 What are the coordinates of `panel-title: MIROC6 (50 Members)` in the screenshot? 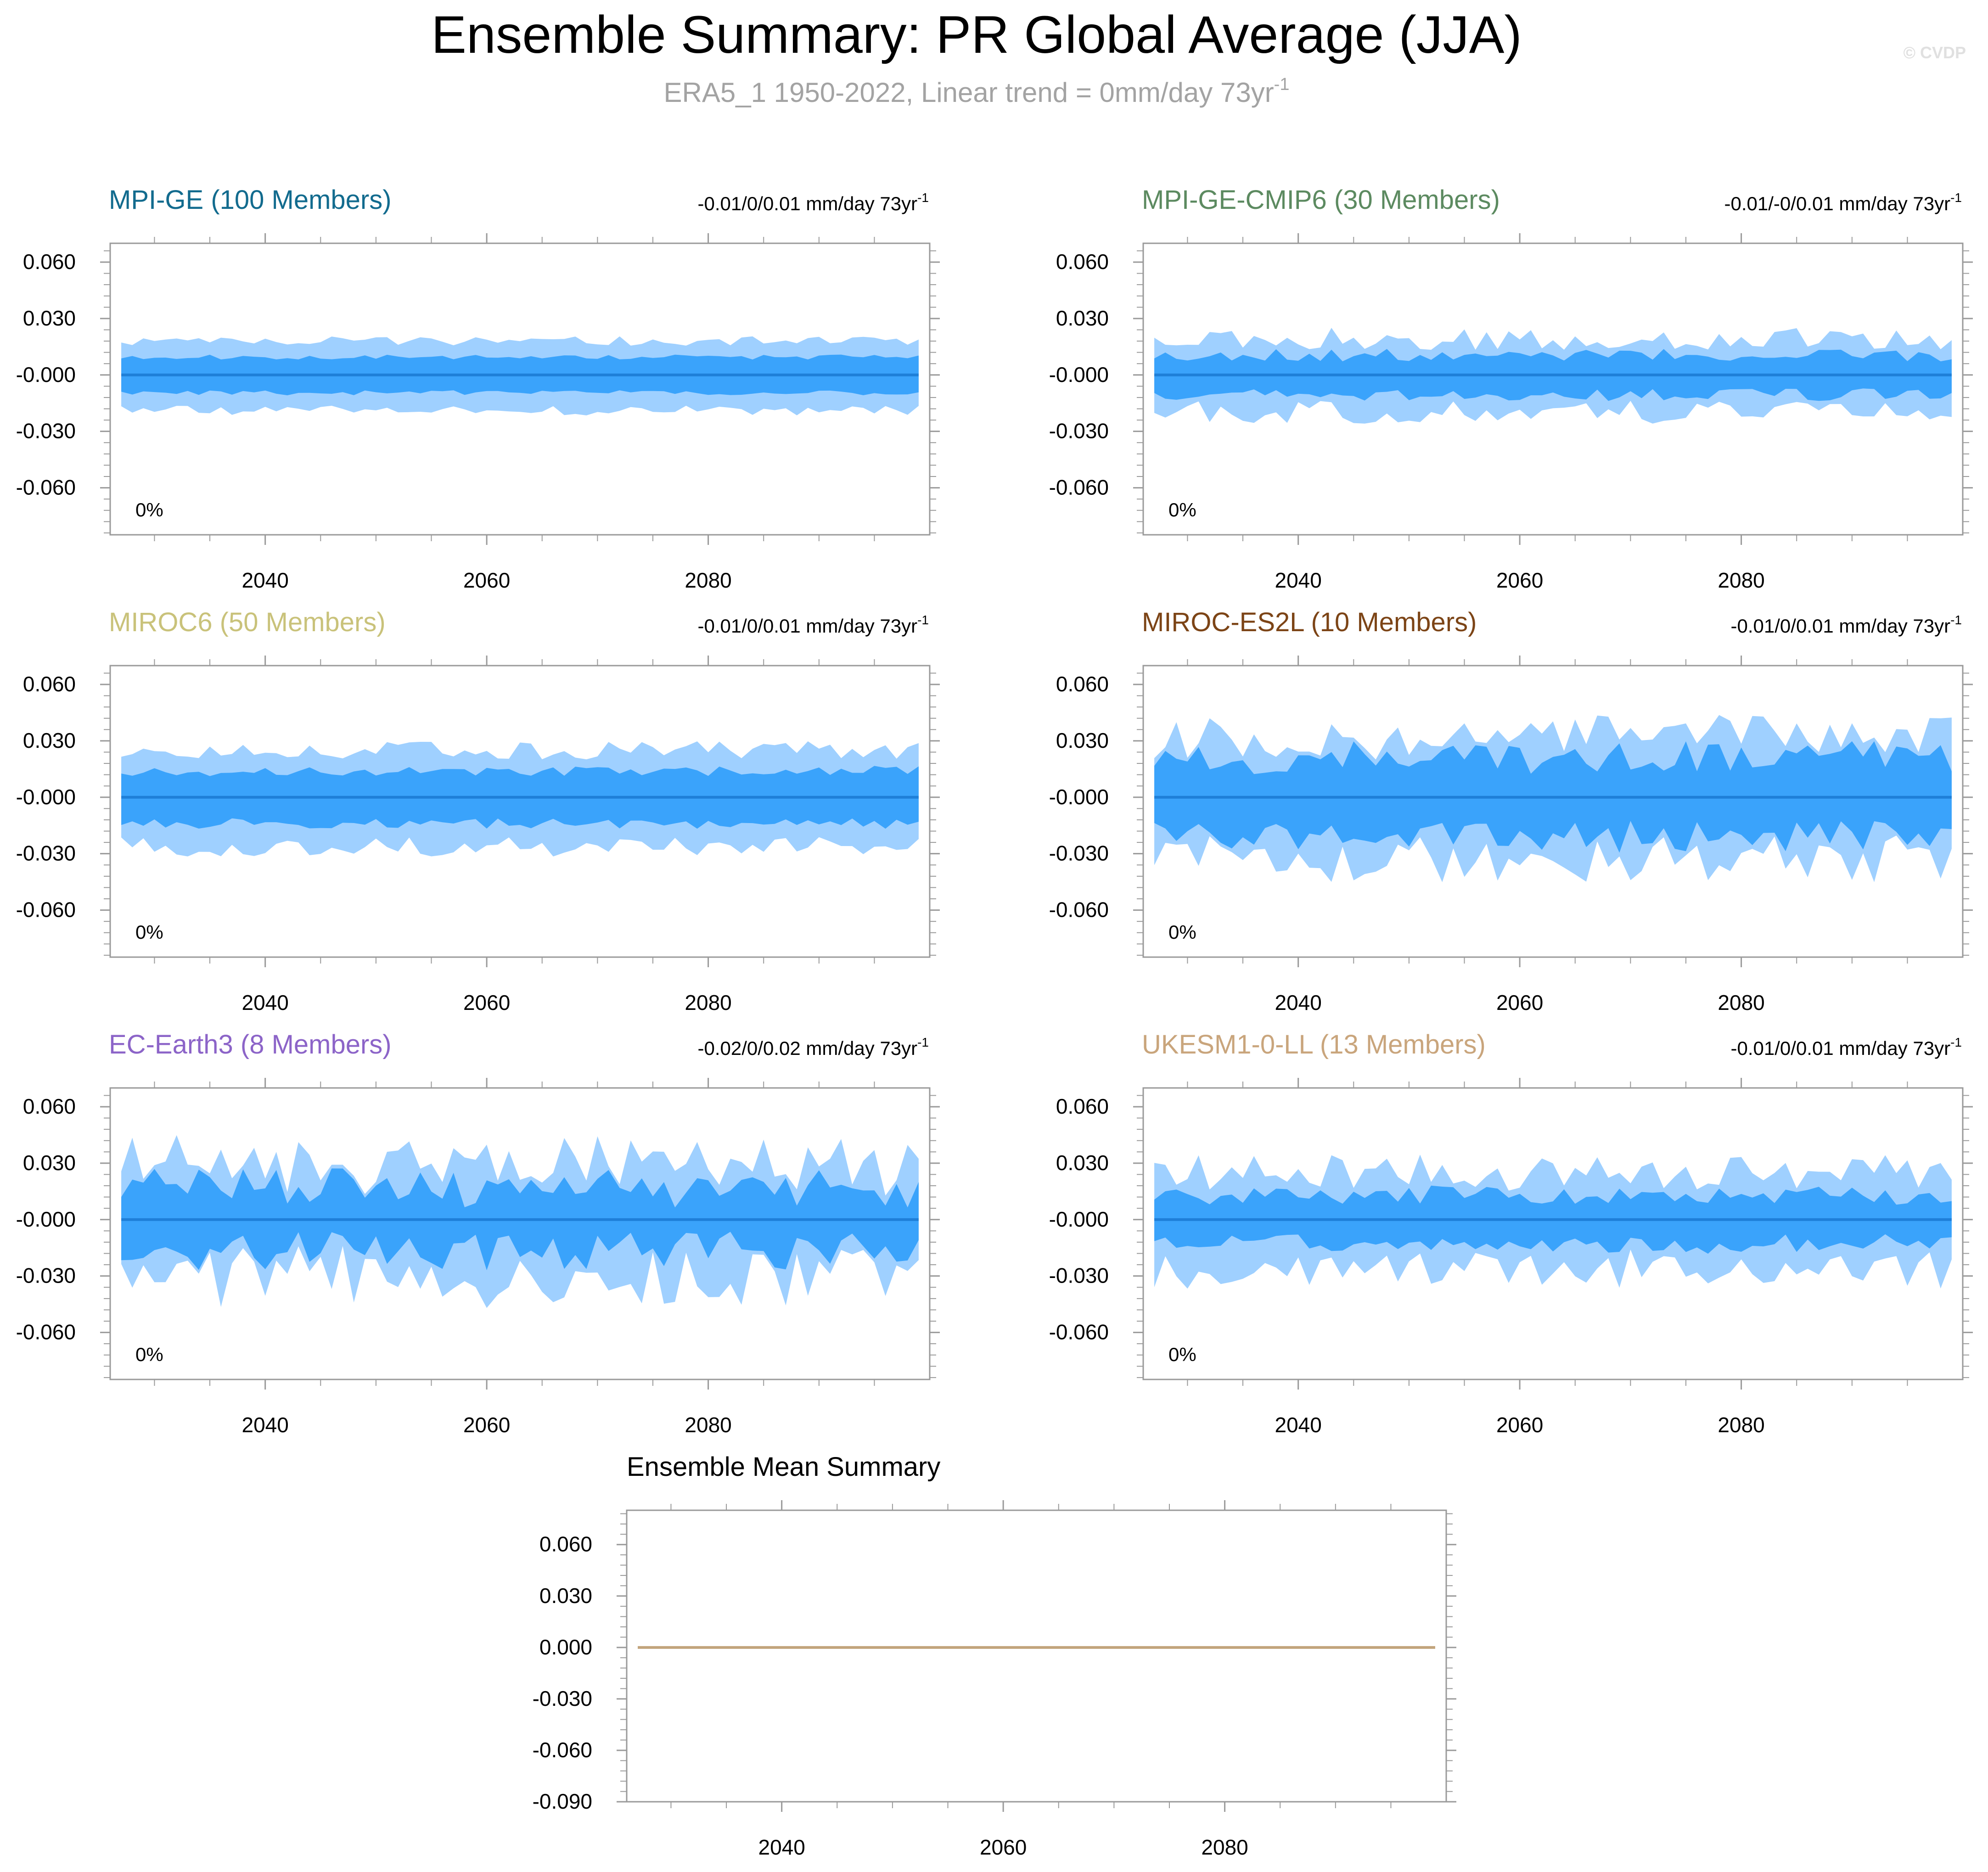 It's located at (248, 622).